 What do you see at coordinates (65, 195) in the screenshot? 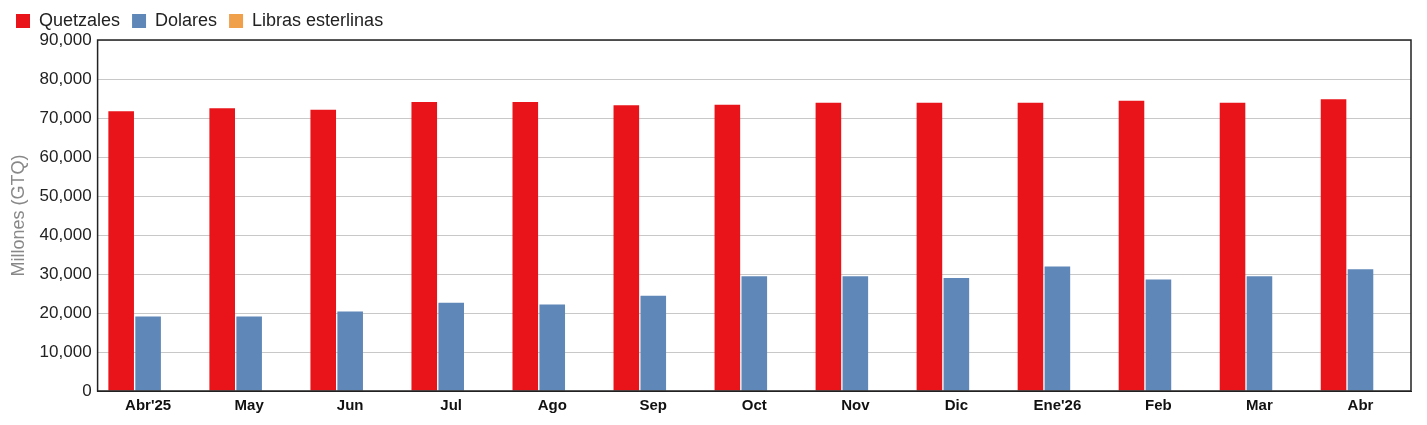
I see `y-tick-label: 50,000` at bounding box center [65, 195].